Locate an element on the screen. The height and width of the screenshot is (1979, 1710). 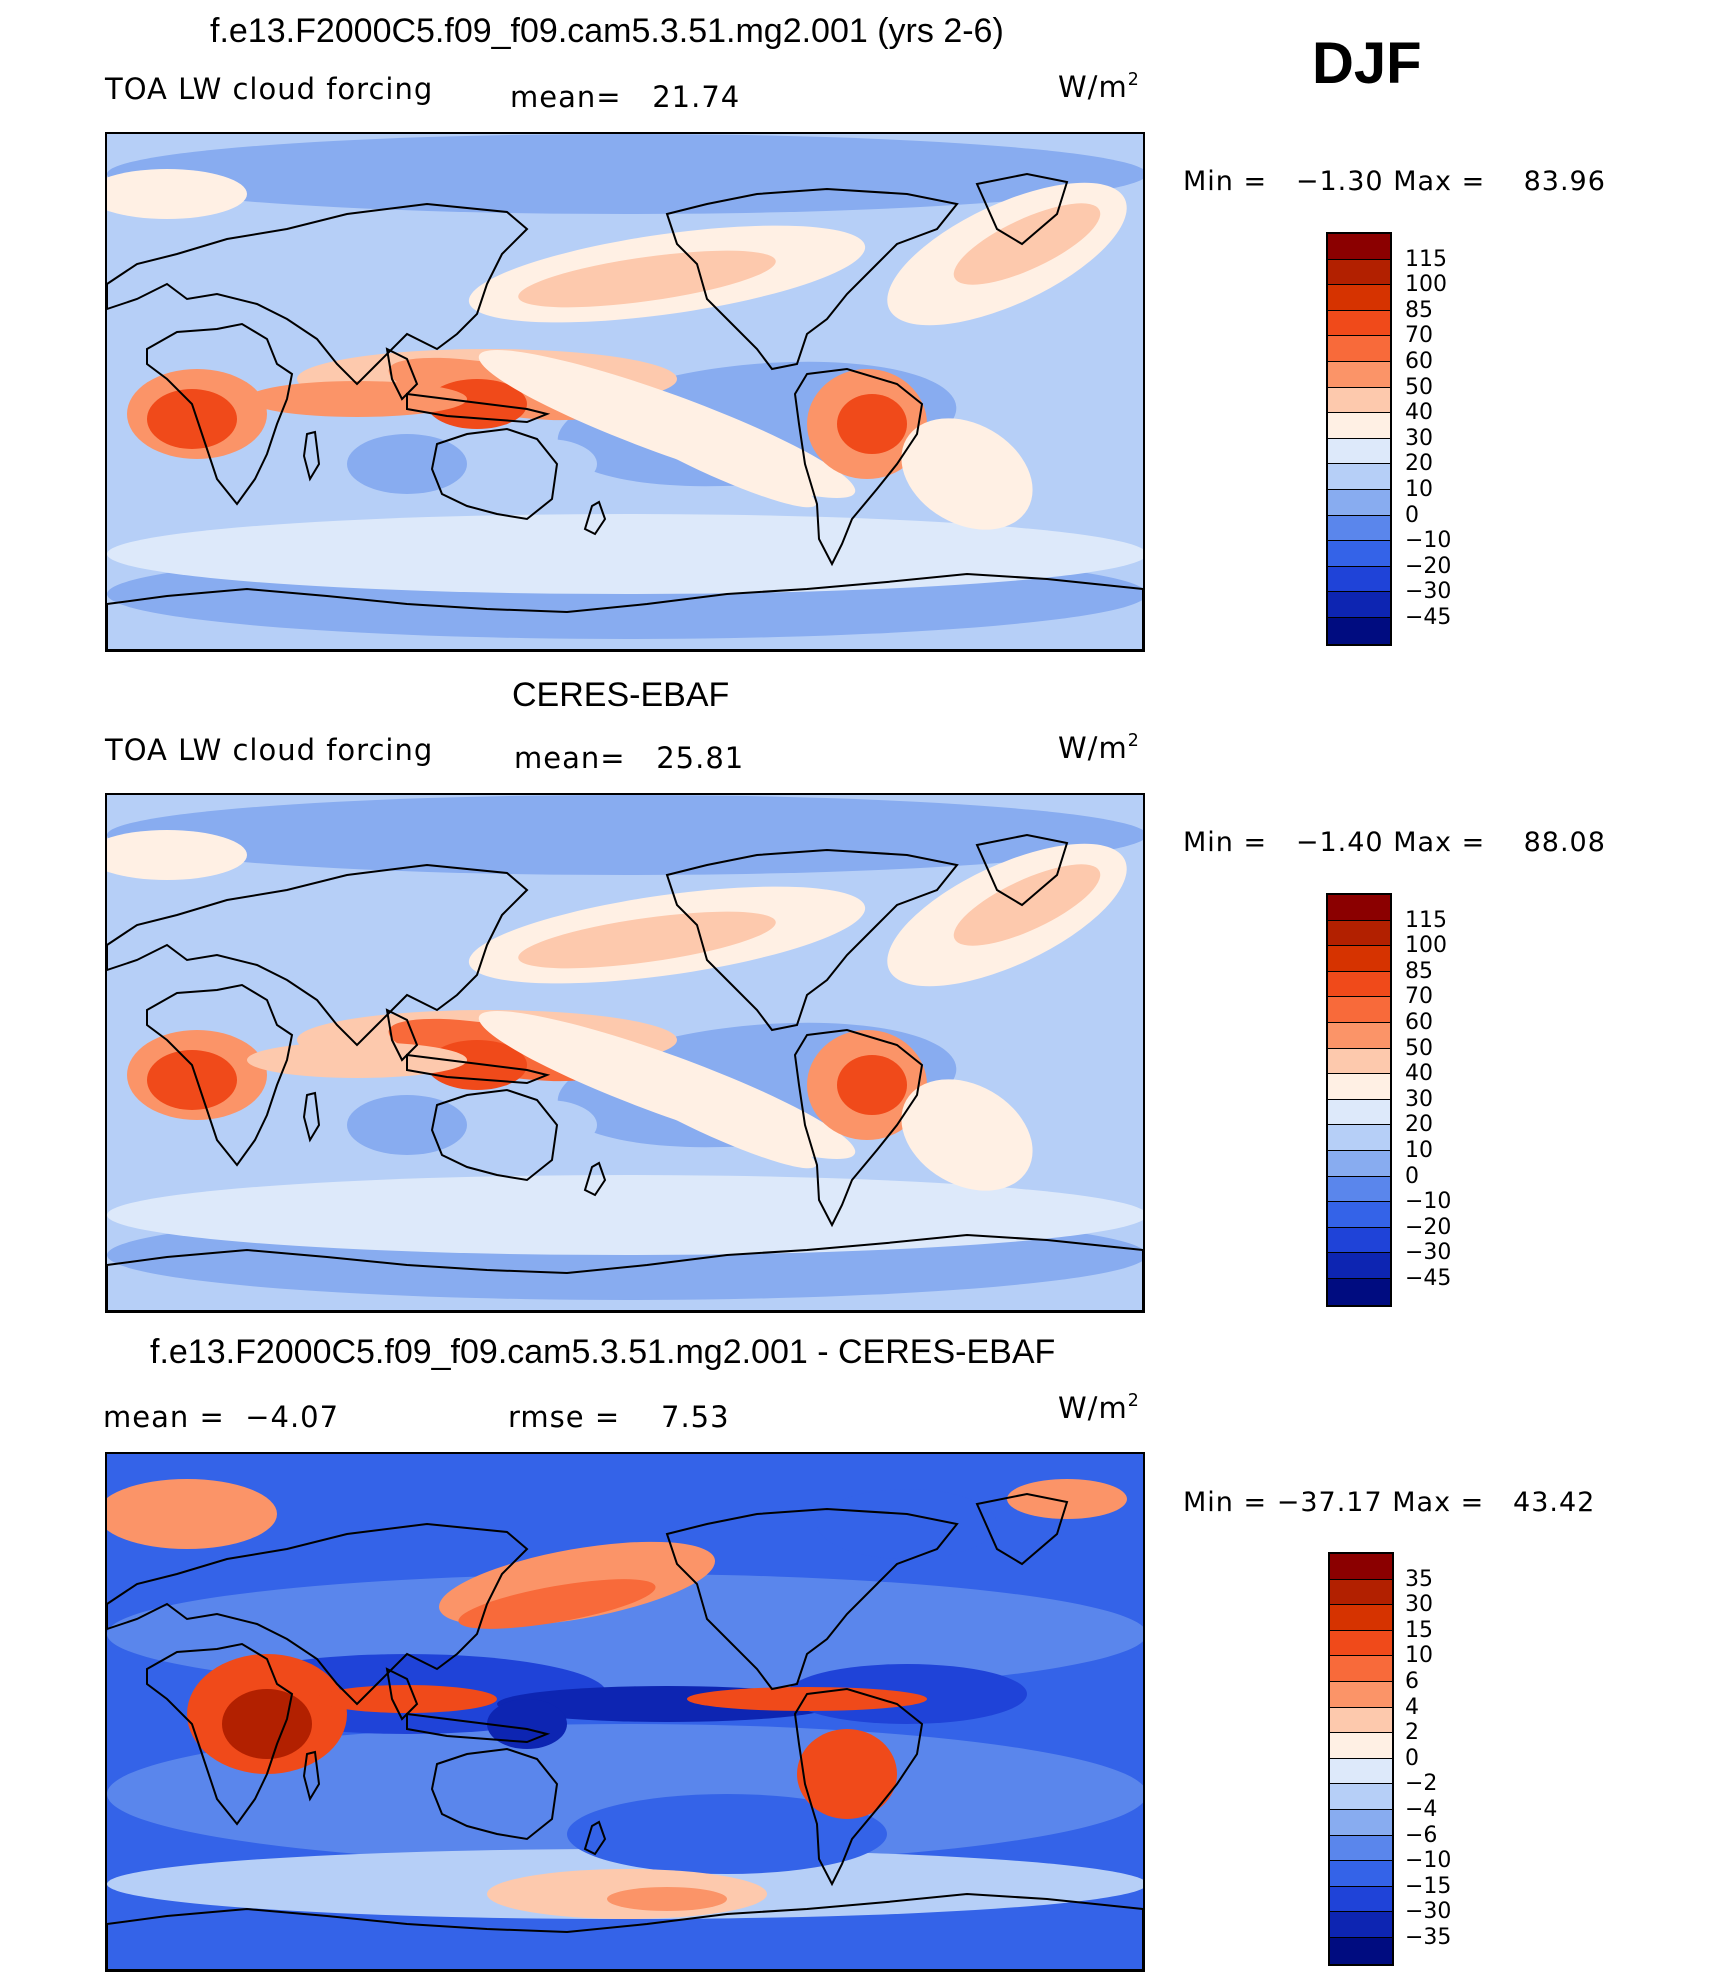
colorbar-tick-label: −35 is located at coordinates (1428, 1937).